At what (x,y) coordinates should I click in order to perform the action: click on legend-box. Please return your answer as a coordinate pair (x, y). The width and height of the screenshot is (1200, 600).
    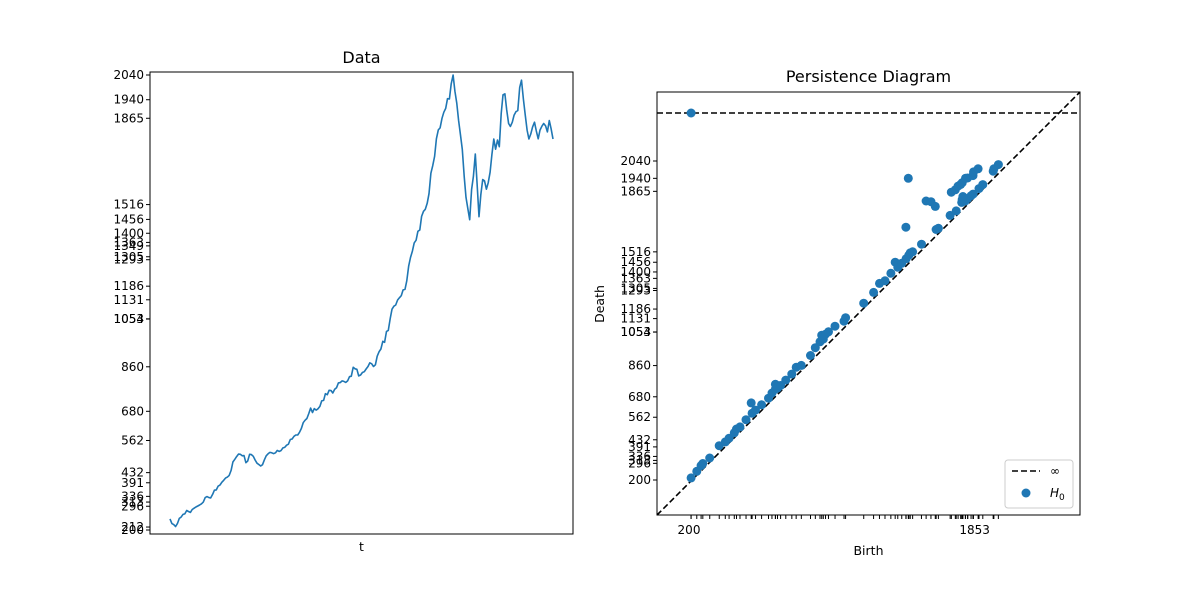
    Looking at the image, I should click on (1039, 484).